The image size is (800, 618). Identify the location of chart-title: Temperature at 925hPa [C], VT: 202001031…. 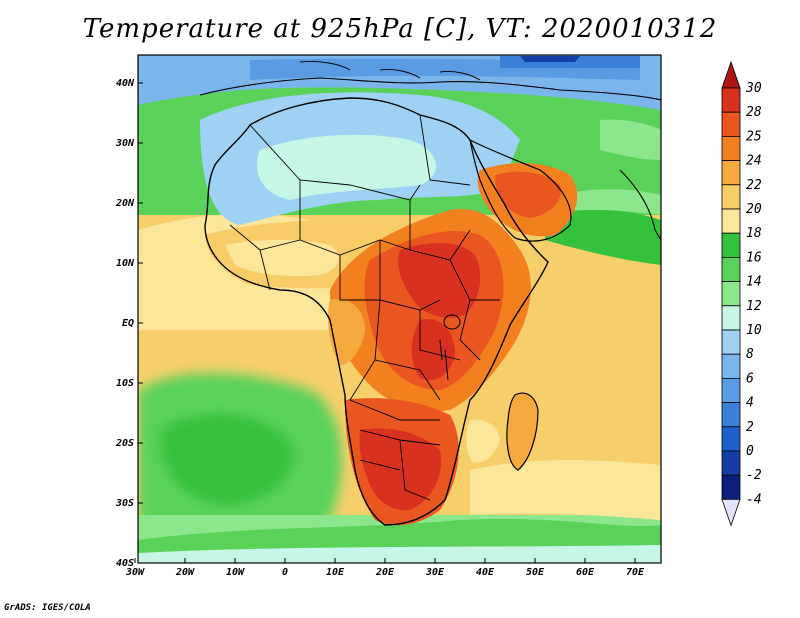
(400, 29).